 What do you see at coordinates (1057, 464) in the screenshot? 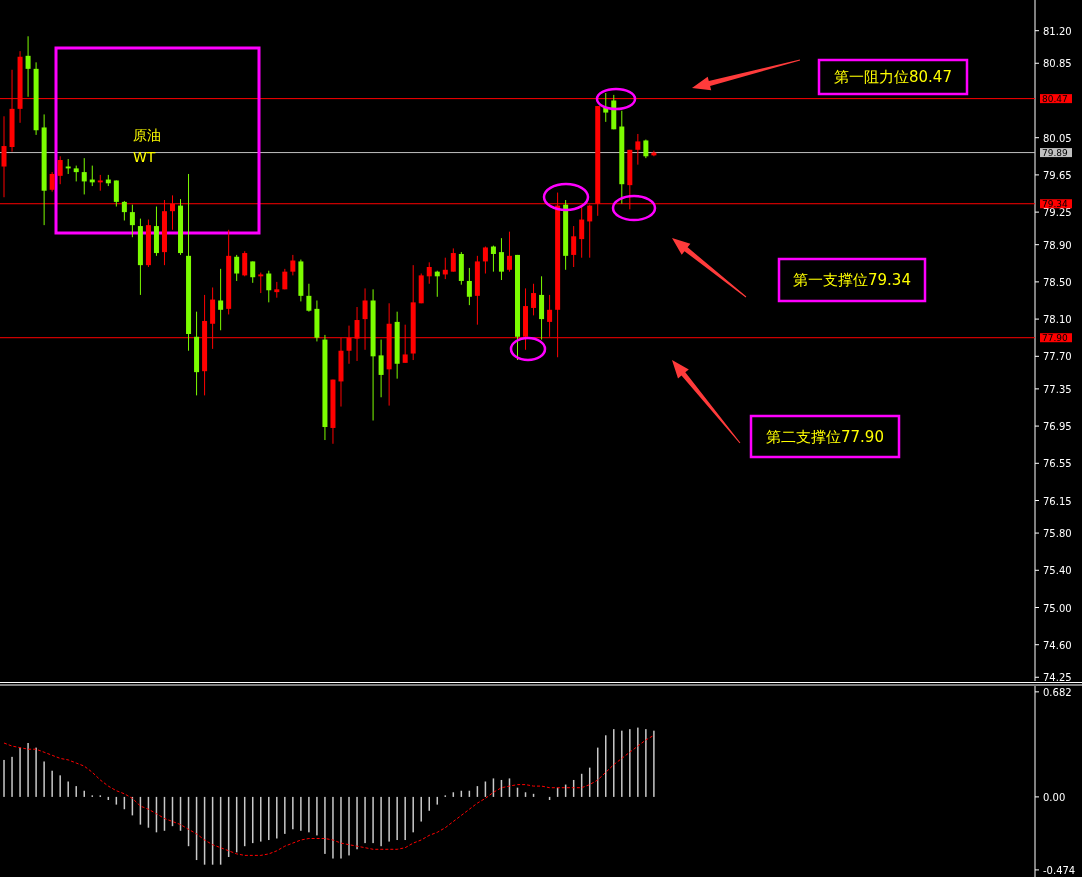
I see `y-tick-label: 76.55` at bounding box center [1057, 464].